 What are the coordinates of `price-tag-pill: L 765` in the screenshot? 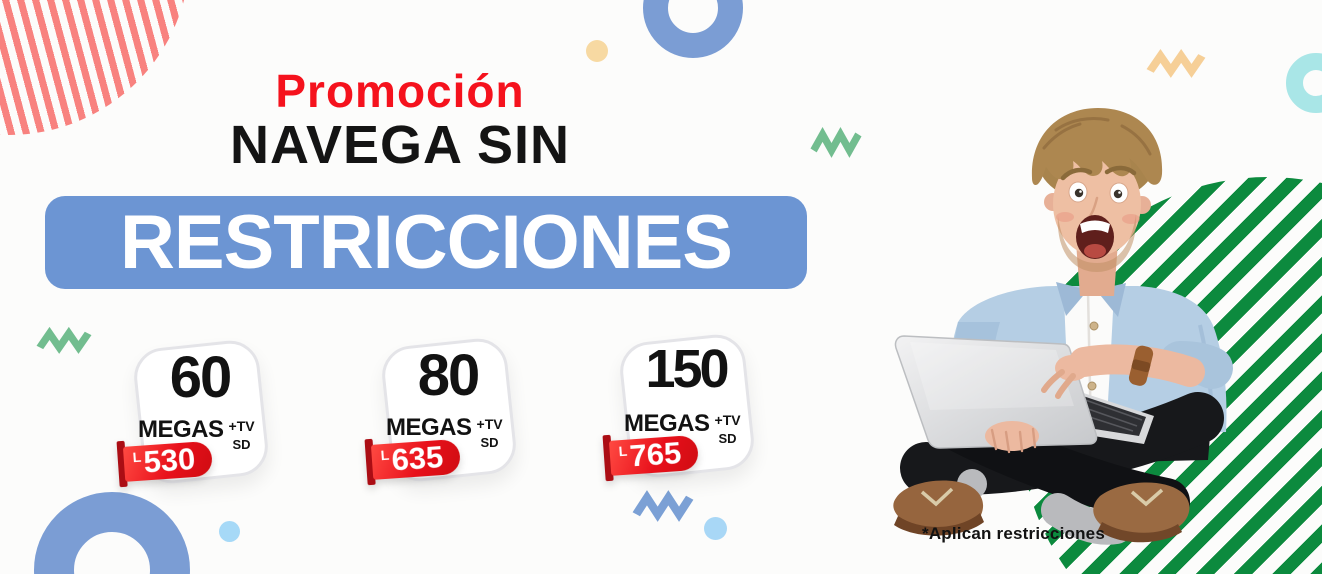 It's located at (654, 455).